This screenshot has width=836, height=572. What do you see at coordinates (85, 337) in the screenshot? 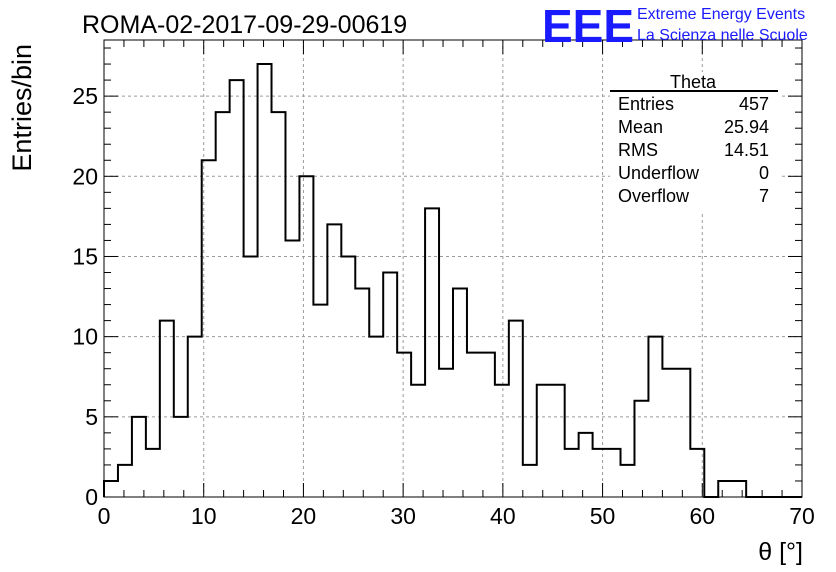
I see `y-tick-label: 10` at bounding box center [85, 337].